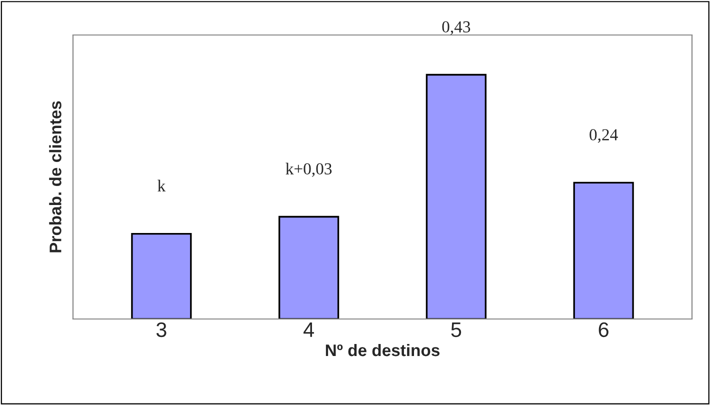 Image resolution: width=711 pixels, height=405 pixels. I want to click on x-axis-title: Nº de destinos, so click(383, 350).